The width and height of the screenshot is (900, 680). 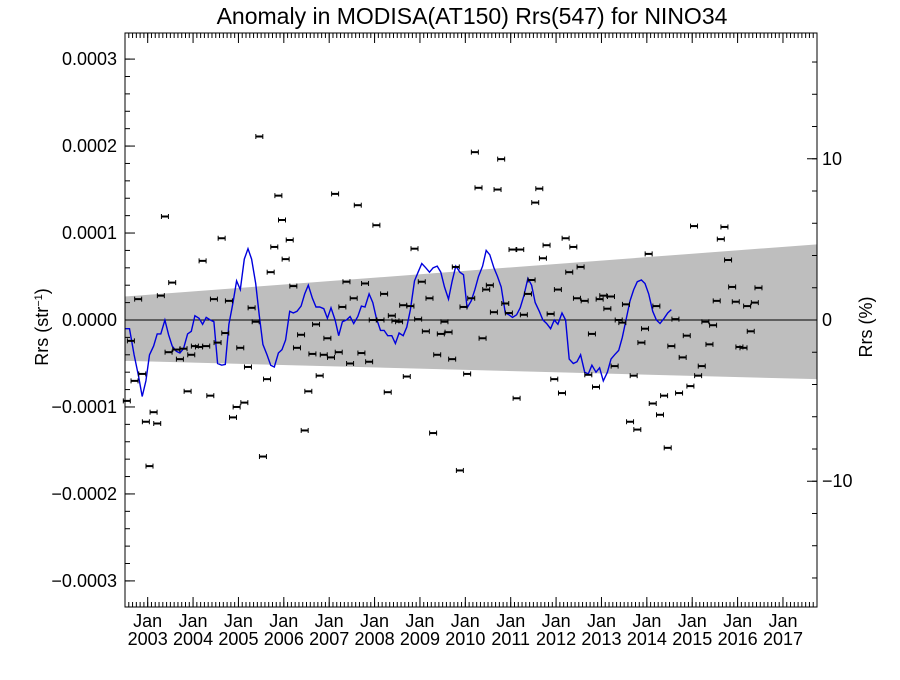 I want to click on x-tick-label-year: 2013, so click(x=601, y=639).